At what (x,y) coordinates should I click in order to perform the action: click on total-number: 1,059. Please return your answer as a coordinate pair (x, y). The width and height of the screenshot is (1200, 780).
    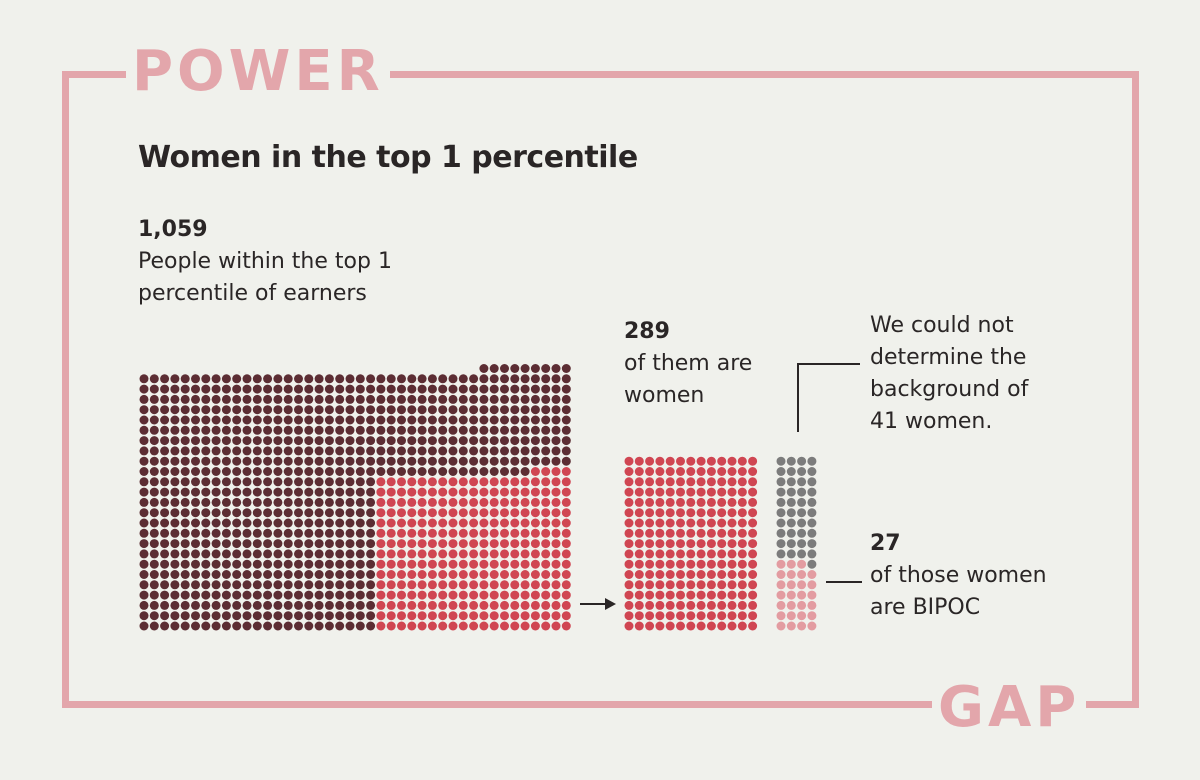
    Looking at the image, I should click on (173, 229).